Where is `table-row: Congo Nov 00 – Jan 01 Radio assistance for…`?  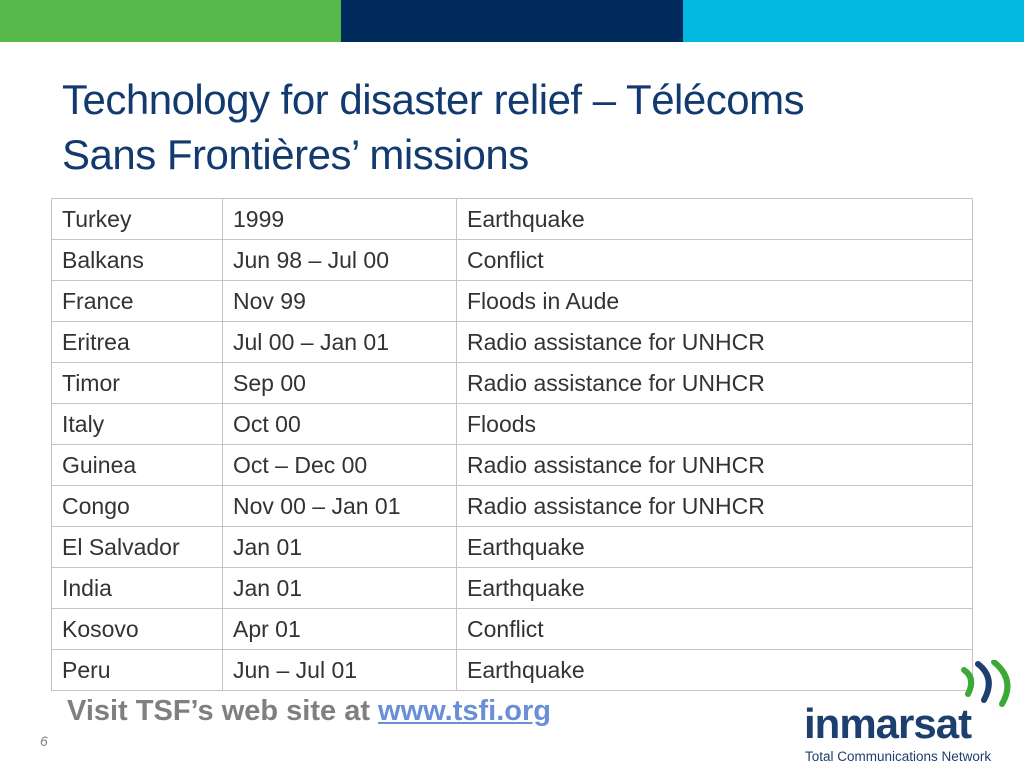
table-row: Congo Nov 00 – Jan 01 Radio assistance for… is located at coordinates (512, 506).